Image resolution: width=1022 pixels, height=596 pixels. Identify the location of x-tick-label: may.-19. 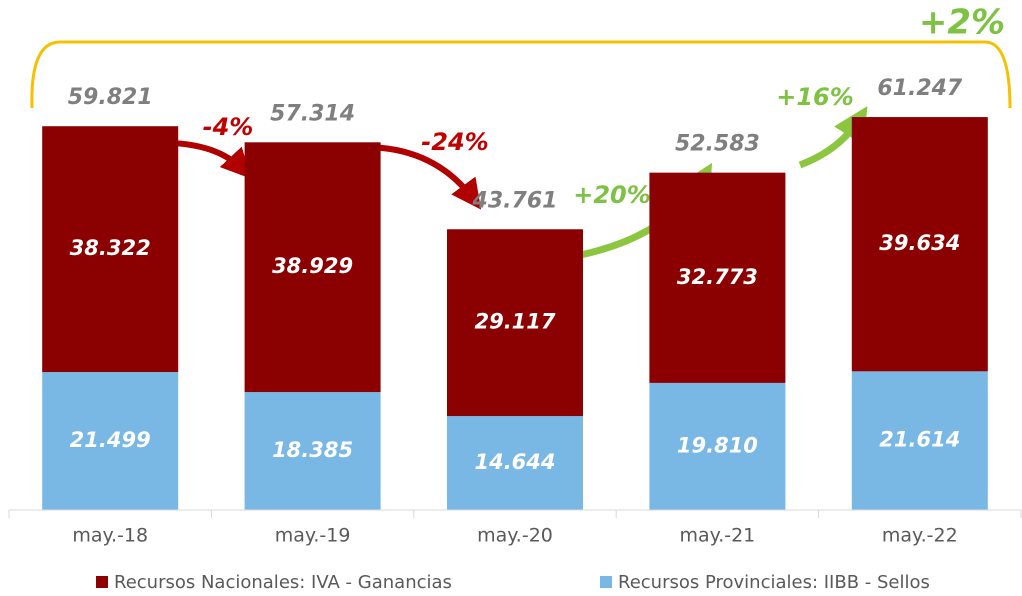
(313, 536).